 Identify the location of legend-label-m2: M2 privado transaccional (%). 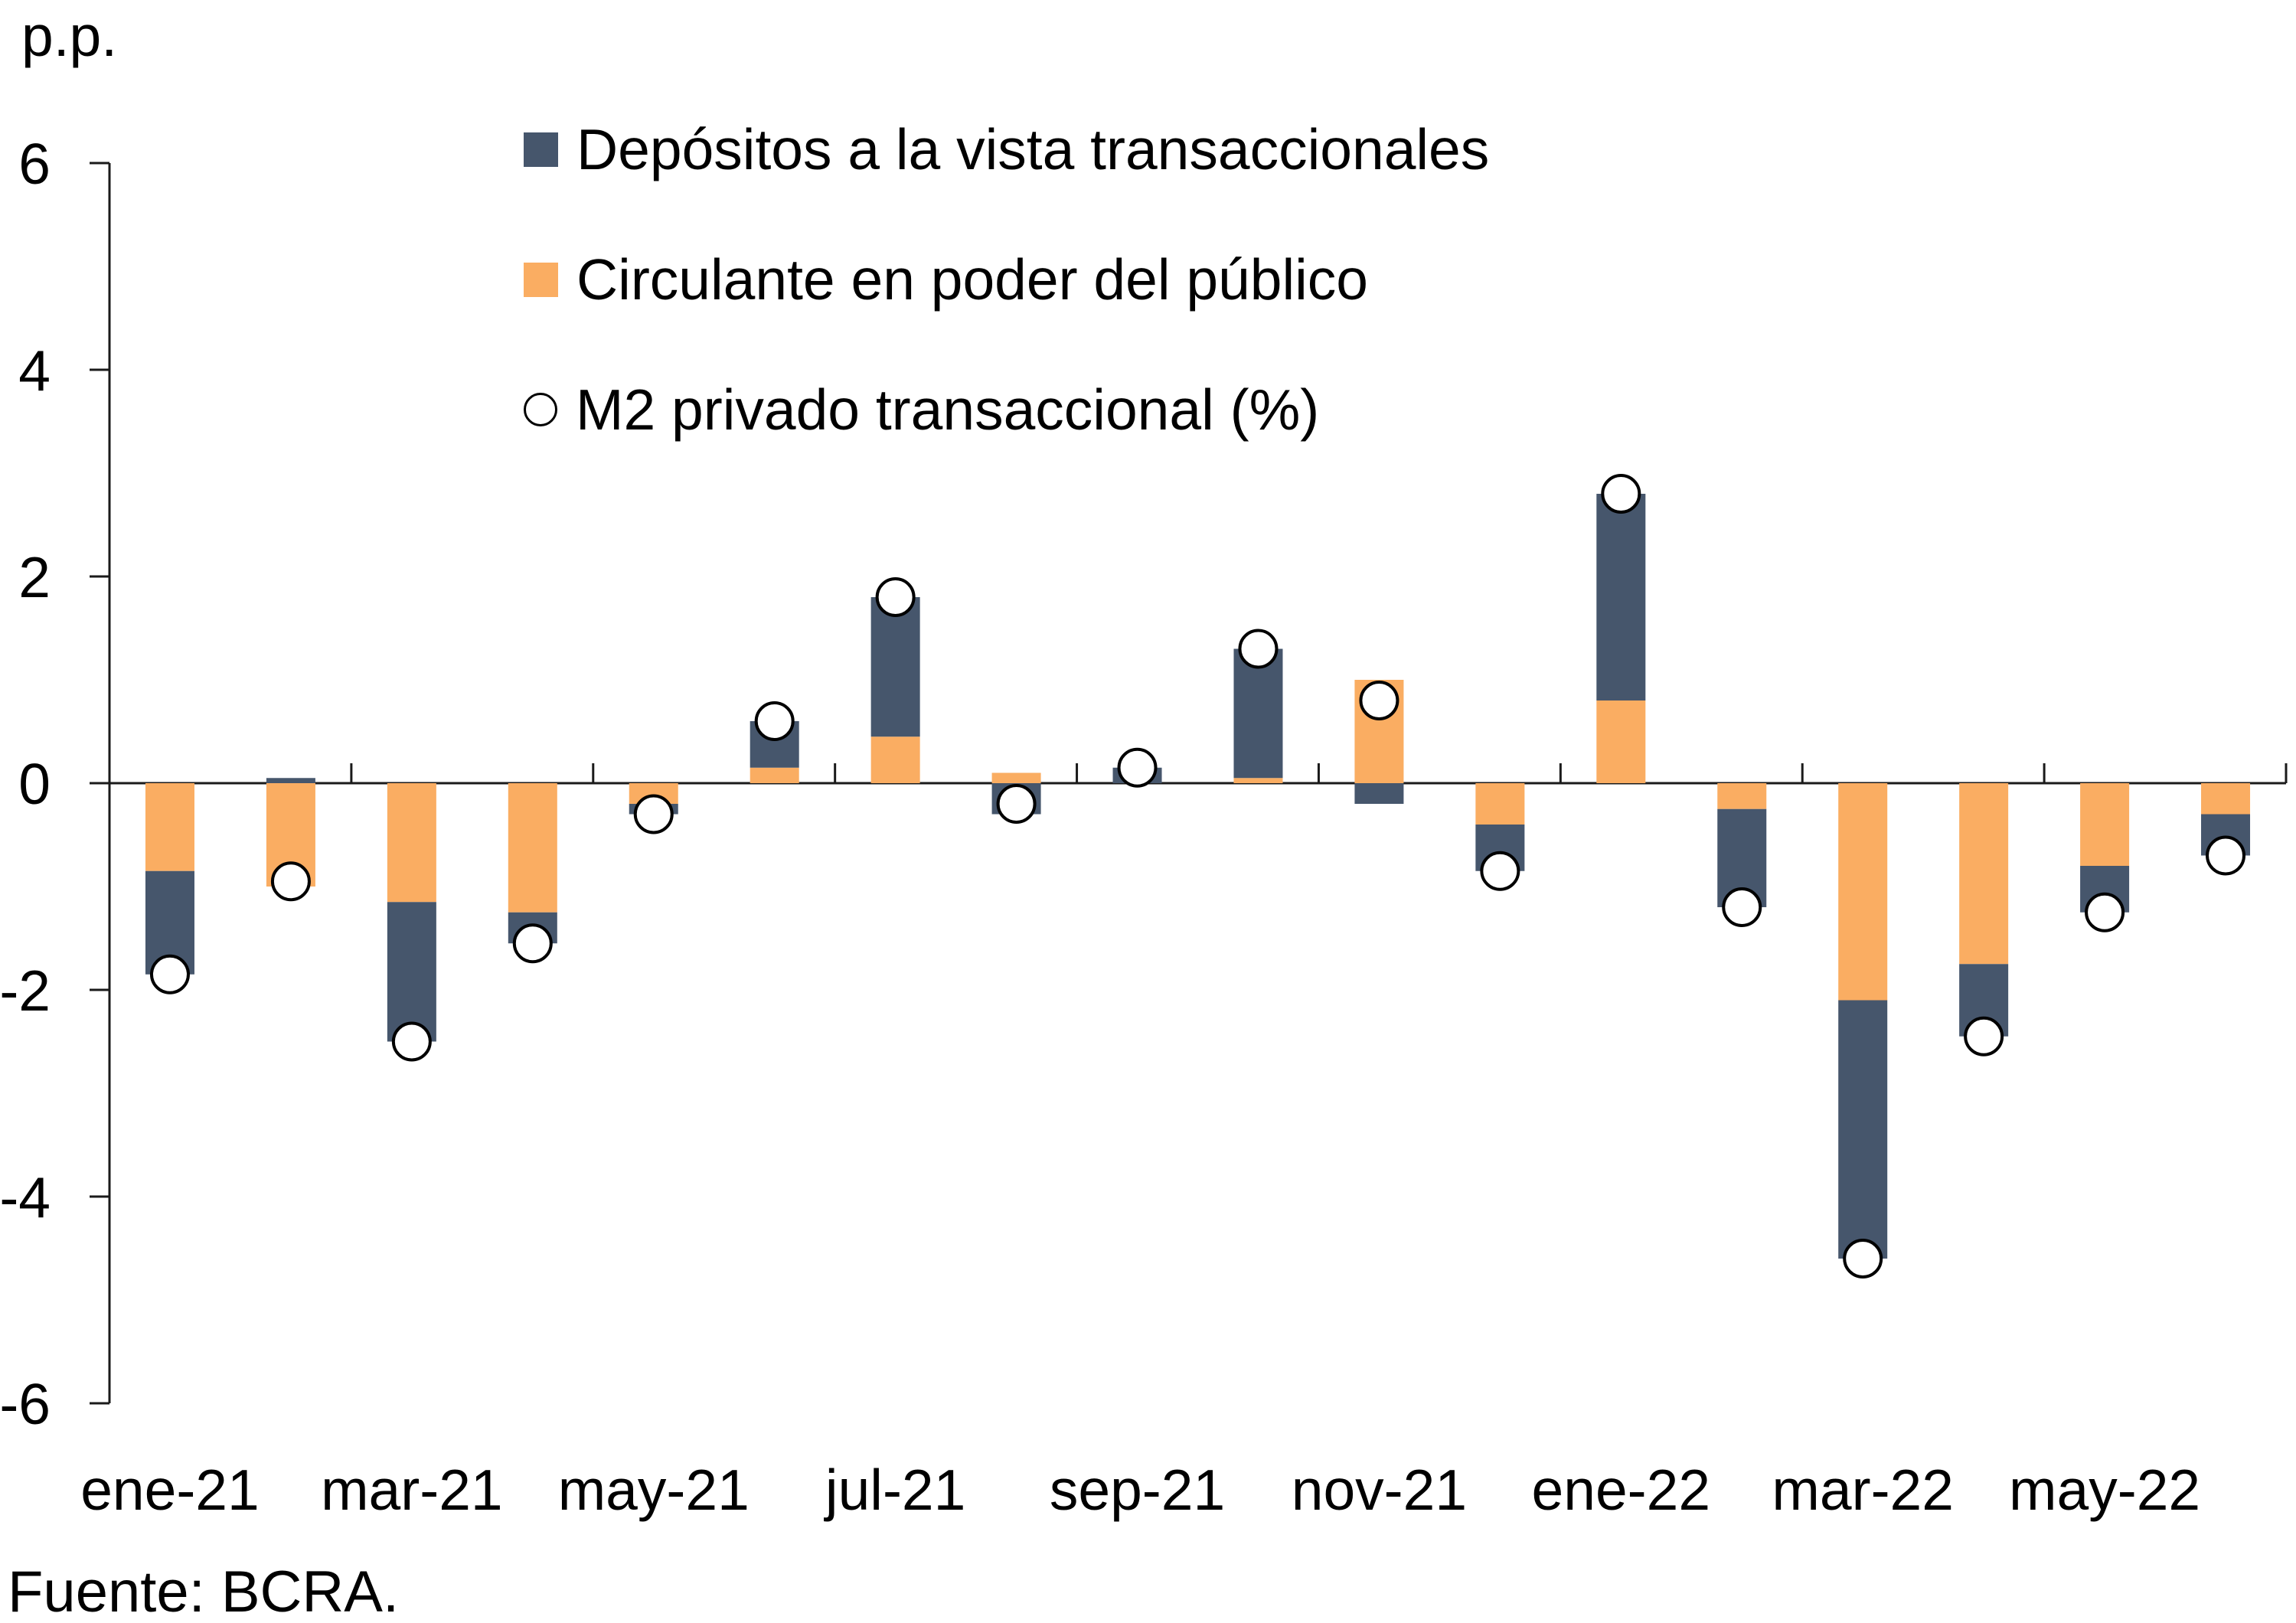
(948, 409).